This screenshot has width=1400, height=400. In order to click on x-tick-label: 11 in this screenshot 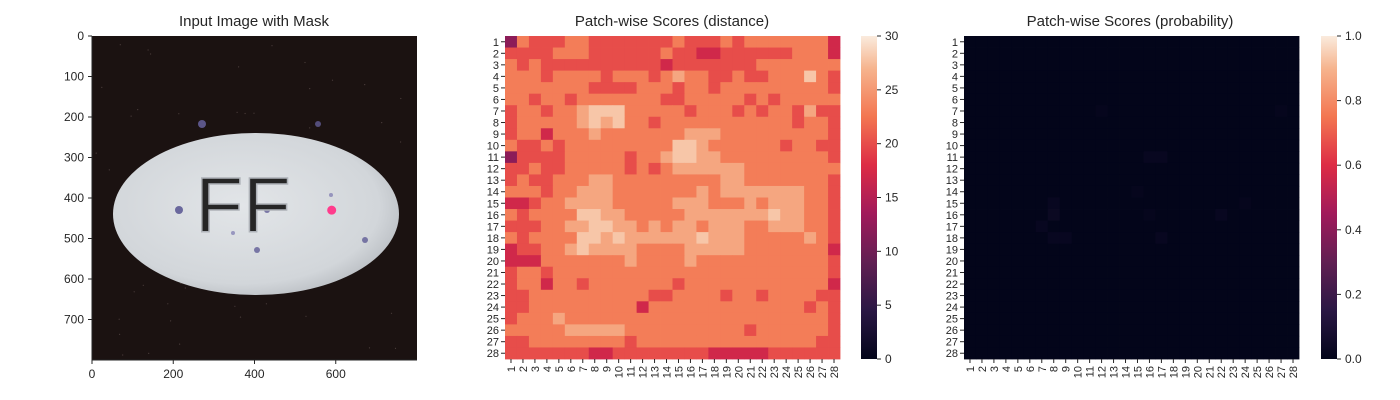, I will do `click(632, 371)`.